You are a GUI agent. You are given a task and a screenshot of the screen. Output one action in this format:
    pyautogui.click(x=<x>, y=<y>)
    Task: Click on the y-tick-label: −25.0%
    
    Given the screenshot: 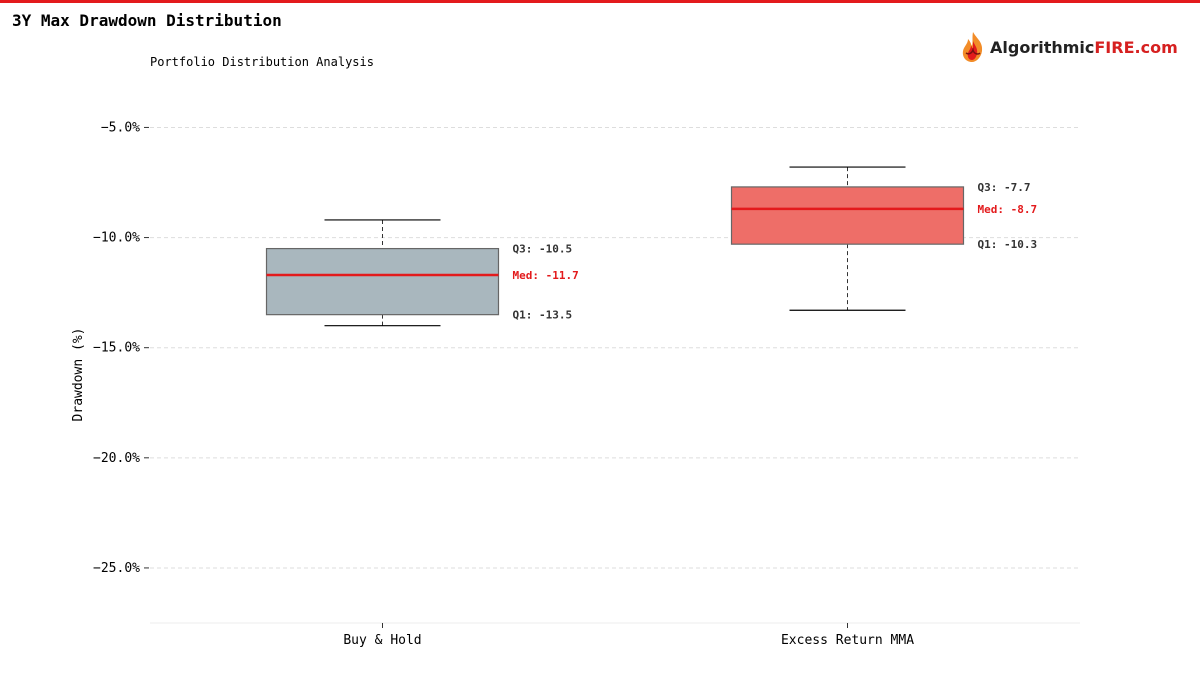 What is the action you would take?
    pyautogui.click(x=116, y=568)
    